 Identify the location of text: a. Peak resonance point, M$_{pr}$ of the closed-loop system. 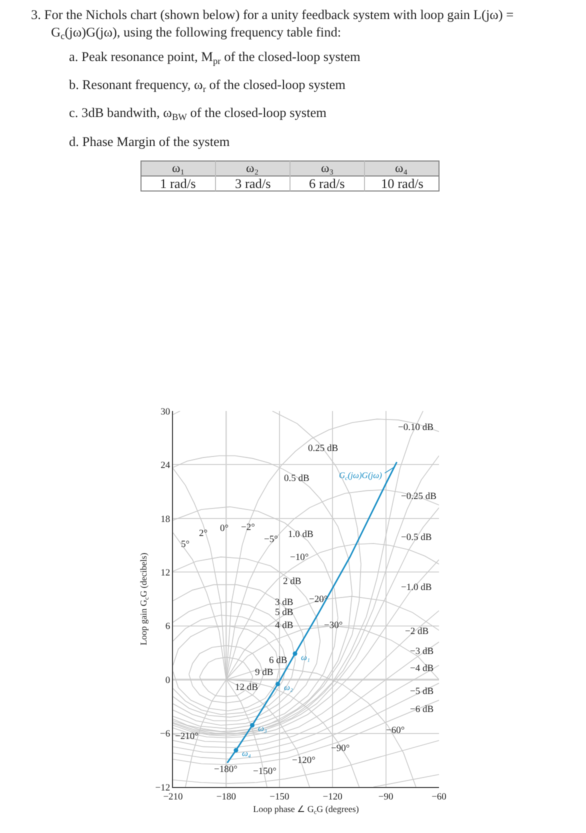
(215, 58).